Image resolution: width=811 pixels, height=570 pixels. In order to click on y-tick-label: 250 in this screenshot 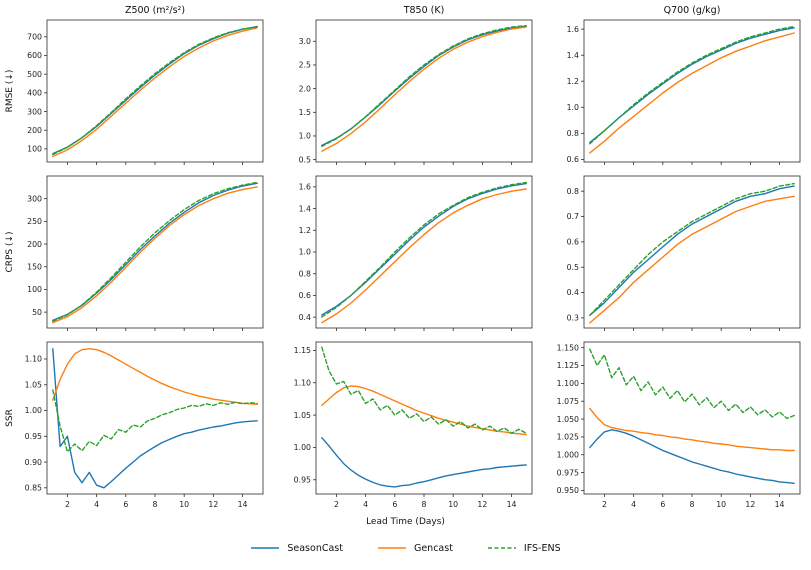, I will do `click(34, 221)`.